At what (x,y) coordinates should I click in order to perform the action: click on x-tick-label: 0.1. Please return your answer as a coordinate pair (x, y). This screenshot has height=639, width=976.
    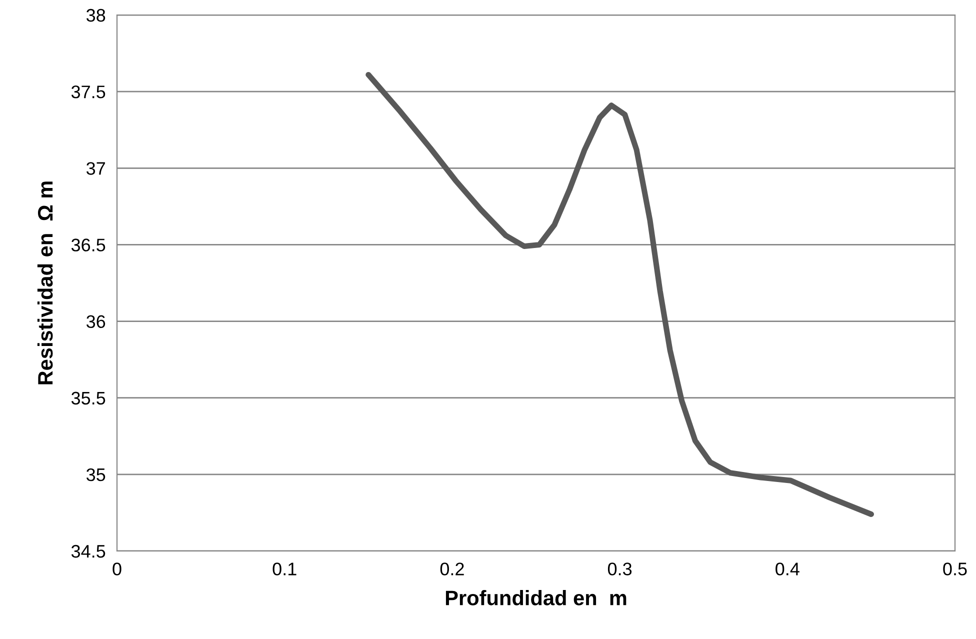
    Looking at the image, I should click on (284, 569).